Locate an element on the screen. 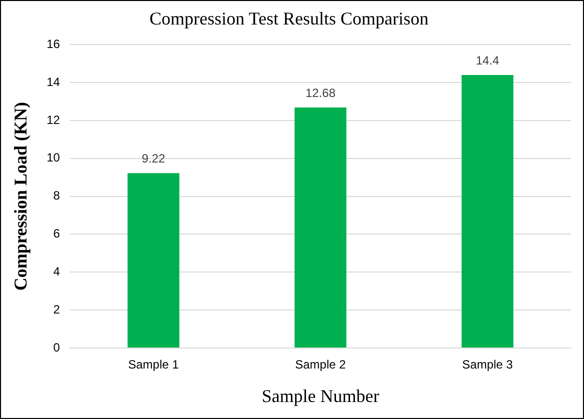 The height and width of the screenshot is (419, 584). y-tick-label: 8 is located at coordinates (56, 195).